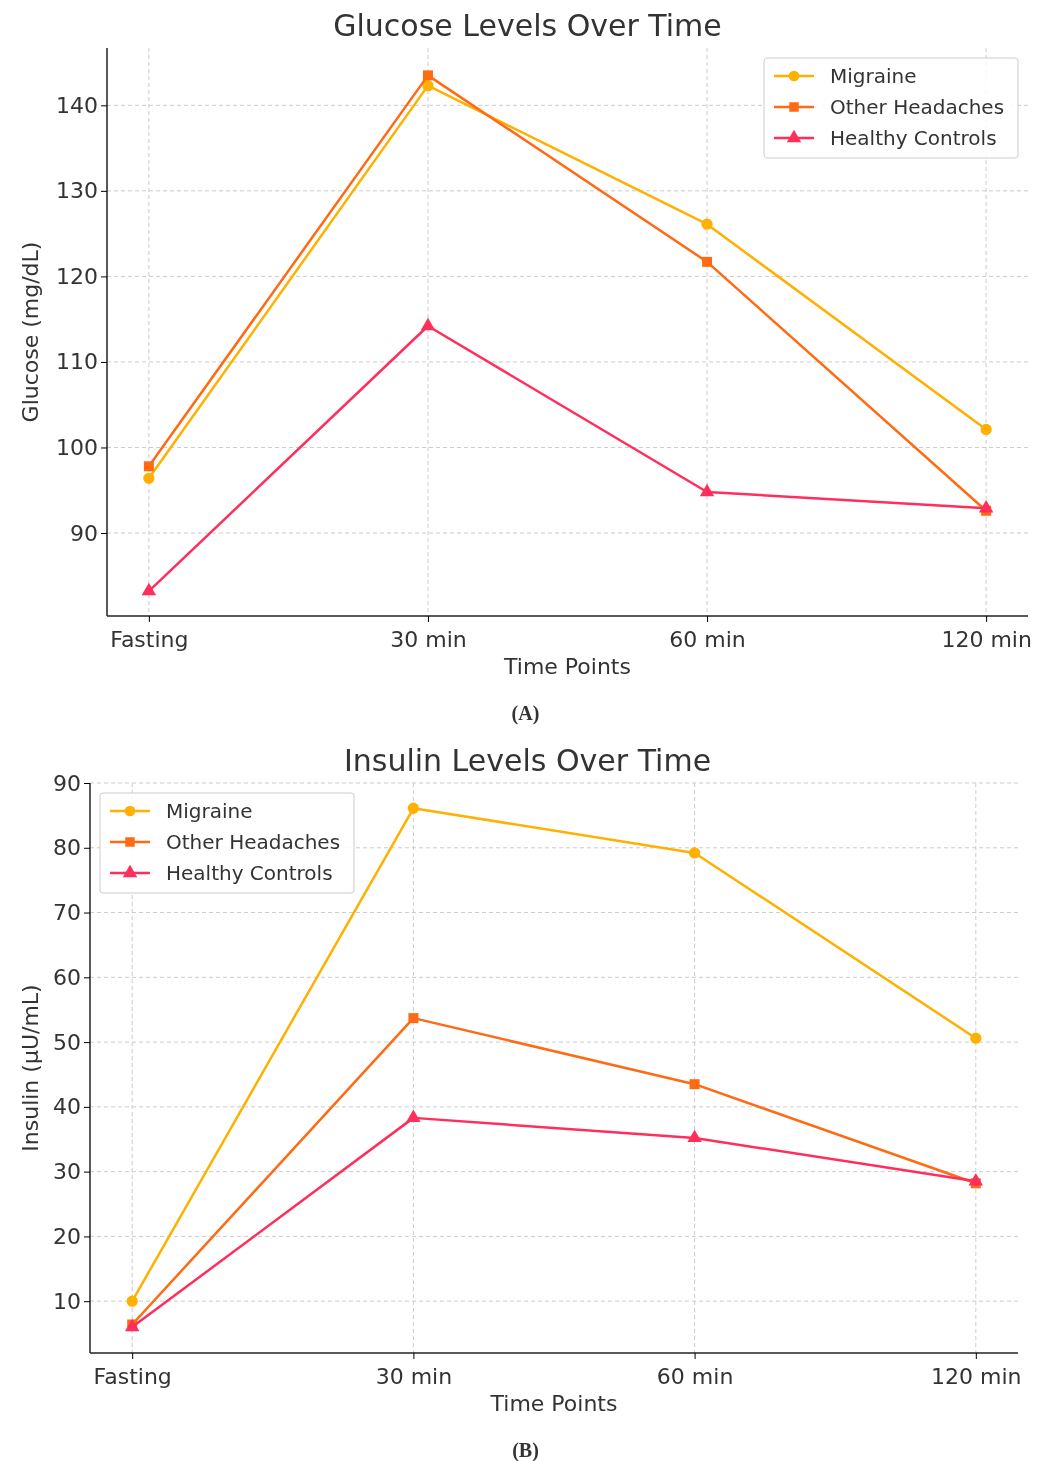  Describe the element at coordinates (77, 448) in the screenshot. I see `y-tick-label: 100` at that location.